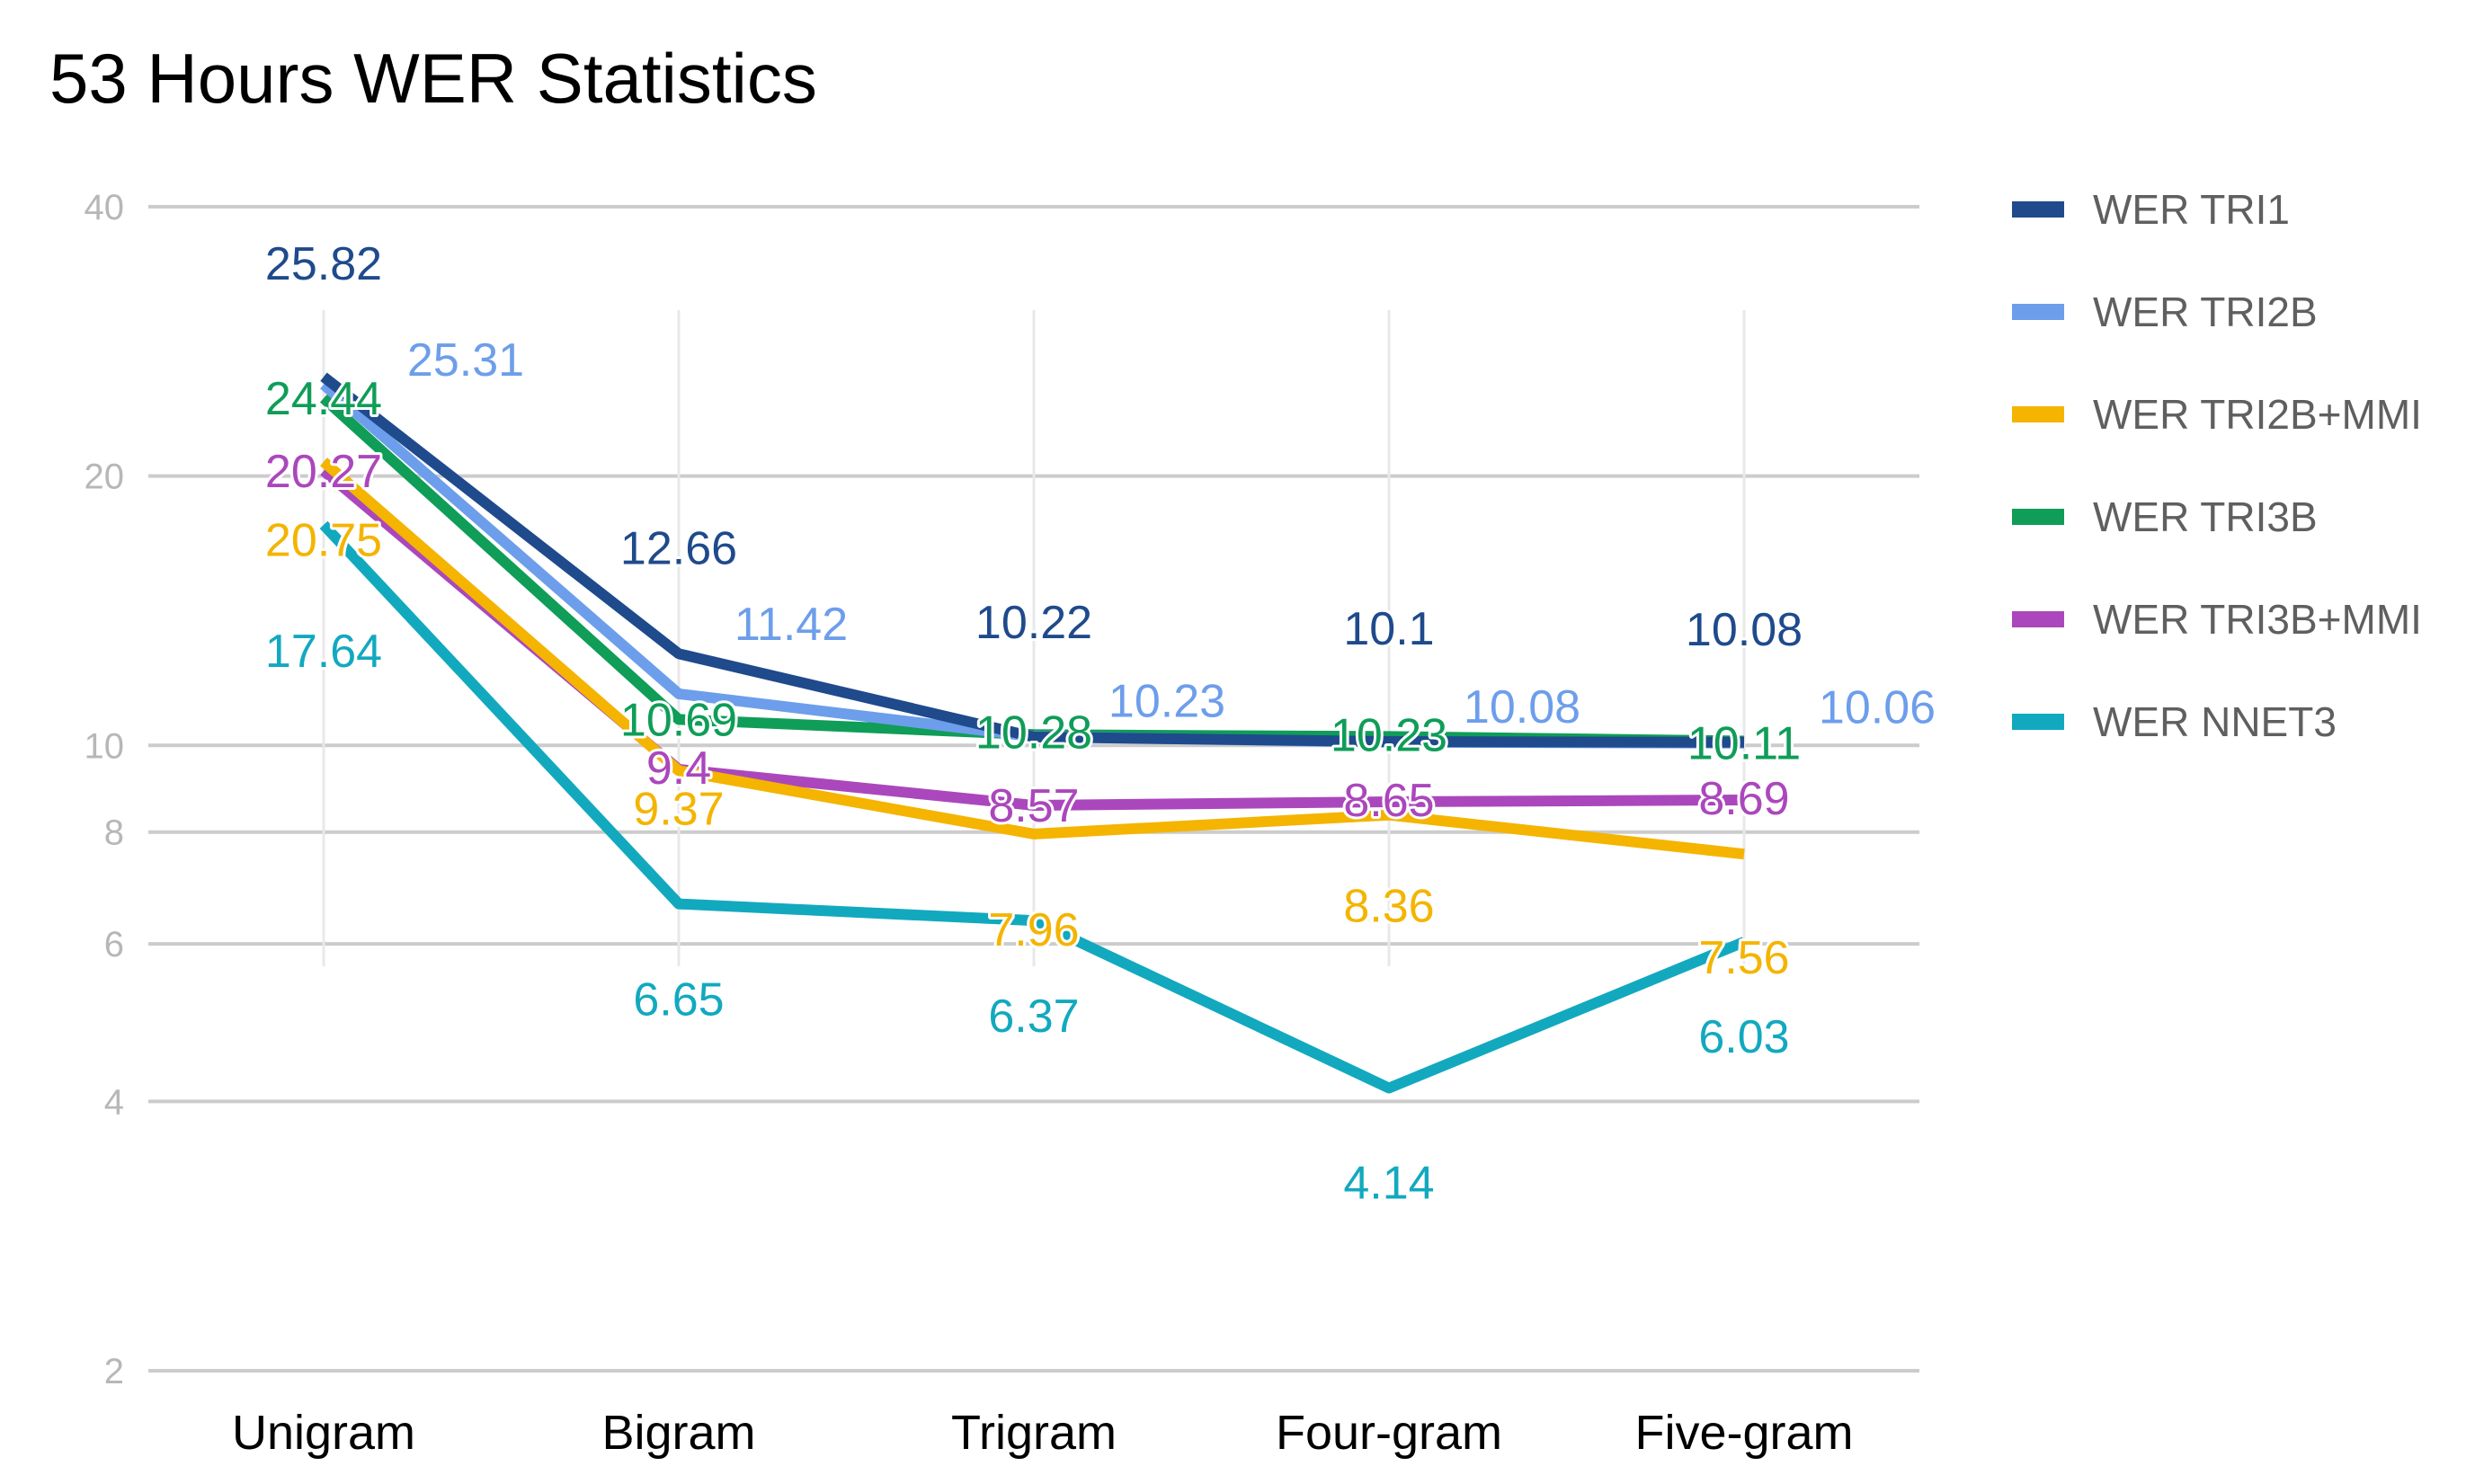  What do you see at coordinates (323, 472) in the screenshot?
I see `data-label: 20.27` at bounding box center [323, 472].